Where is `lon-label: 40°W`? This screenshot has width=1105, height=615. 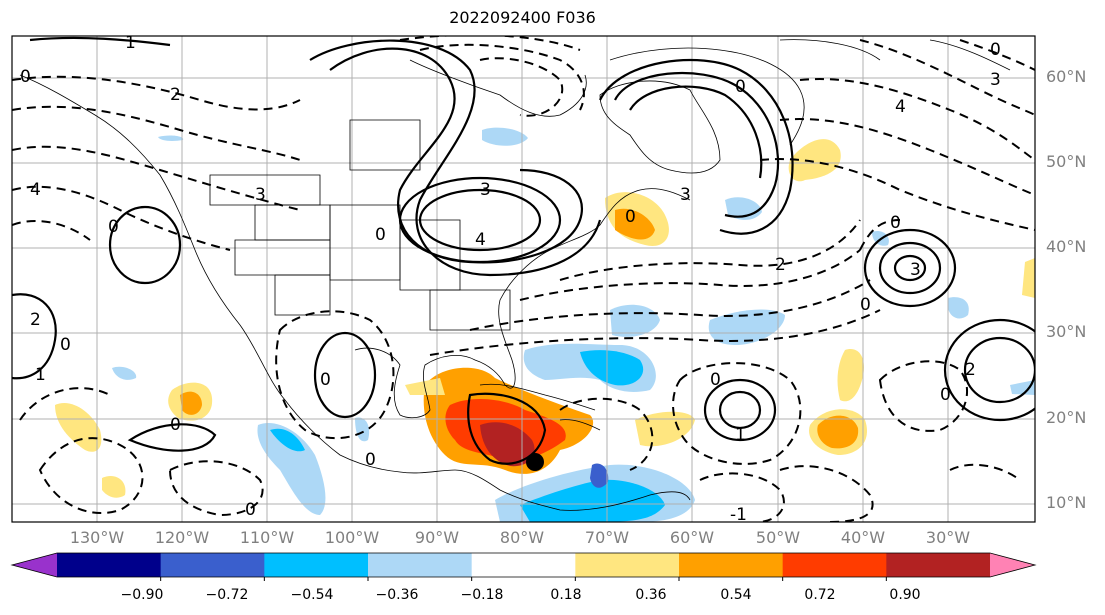 lon-label: 40°W is located at coordinates (863, 537).